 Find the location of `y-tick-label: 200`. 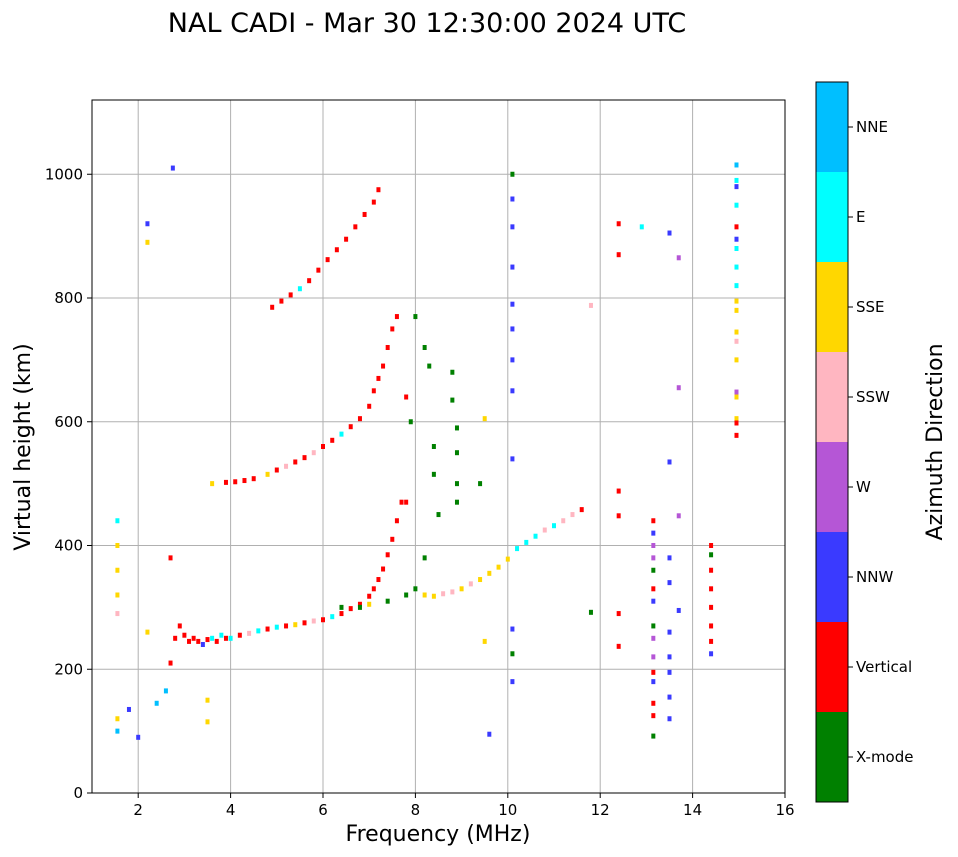

y-tick-label: 200 is located at coordinates (68, 669).